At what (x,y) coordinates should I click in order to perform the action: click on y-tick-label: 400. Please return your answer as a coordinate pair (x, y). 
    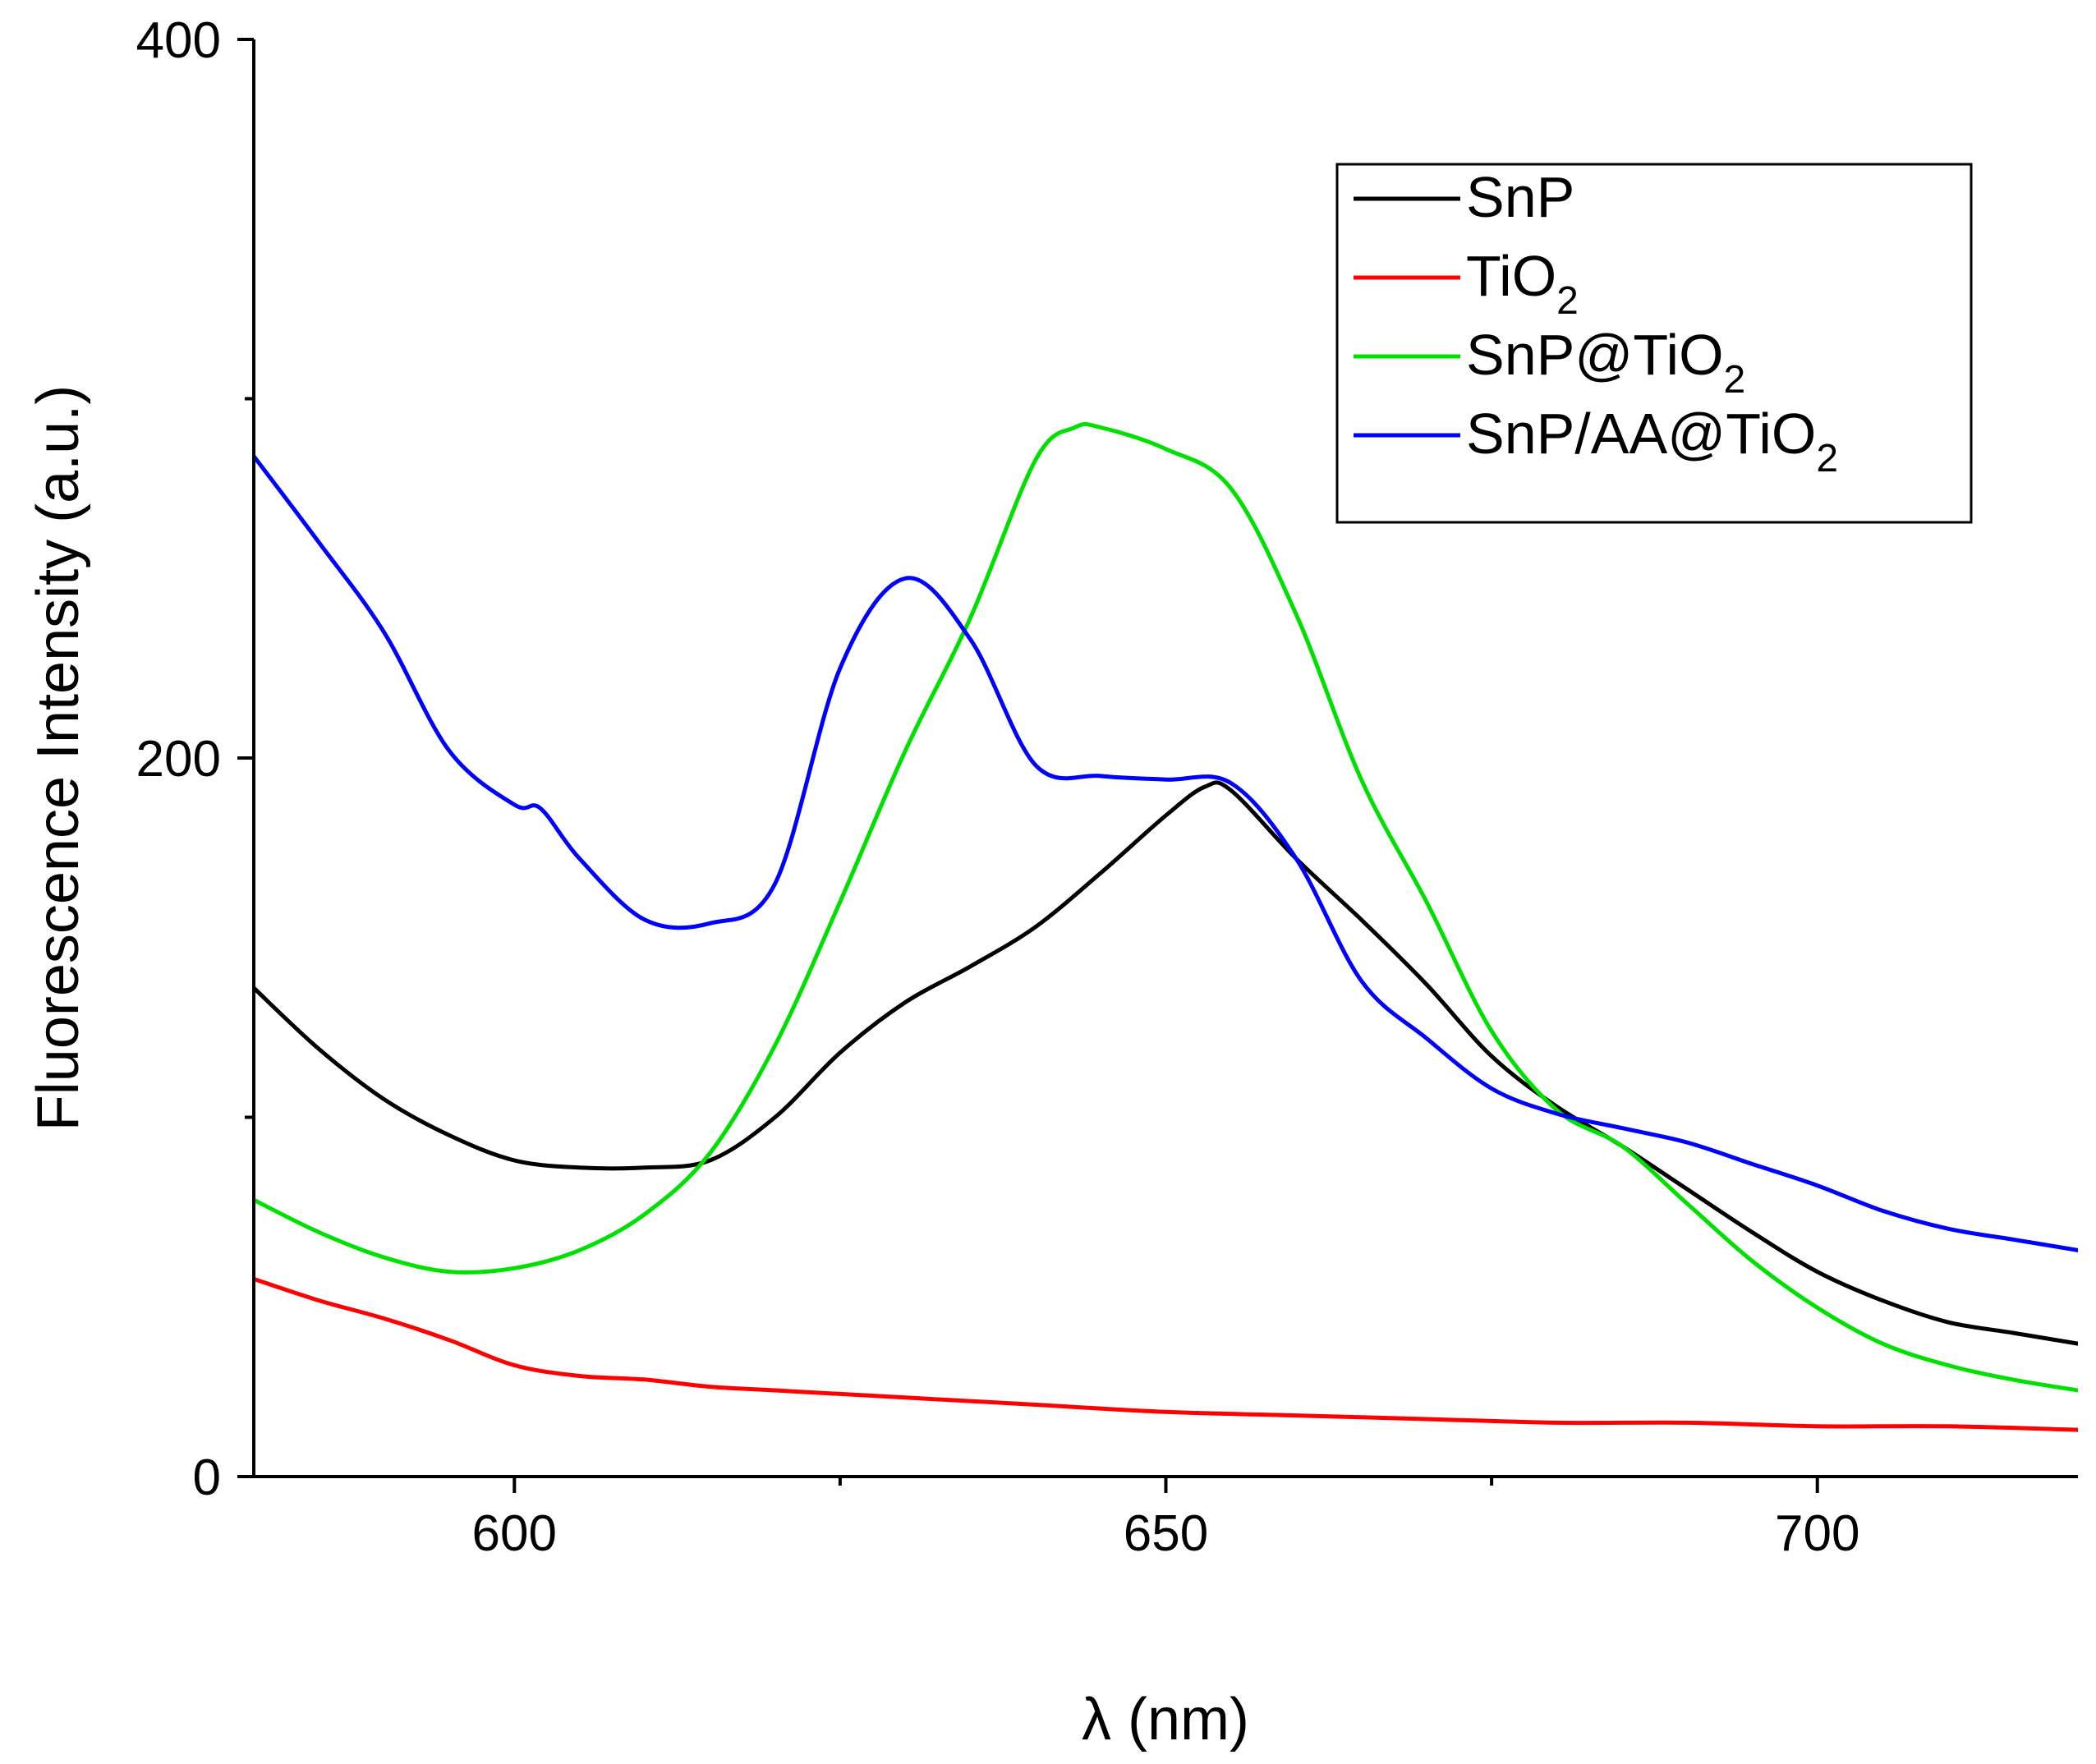
    Looking at the image, I should click on (178, 40).